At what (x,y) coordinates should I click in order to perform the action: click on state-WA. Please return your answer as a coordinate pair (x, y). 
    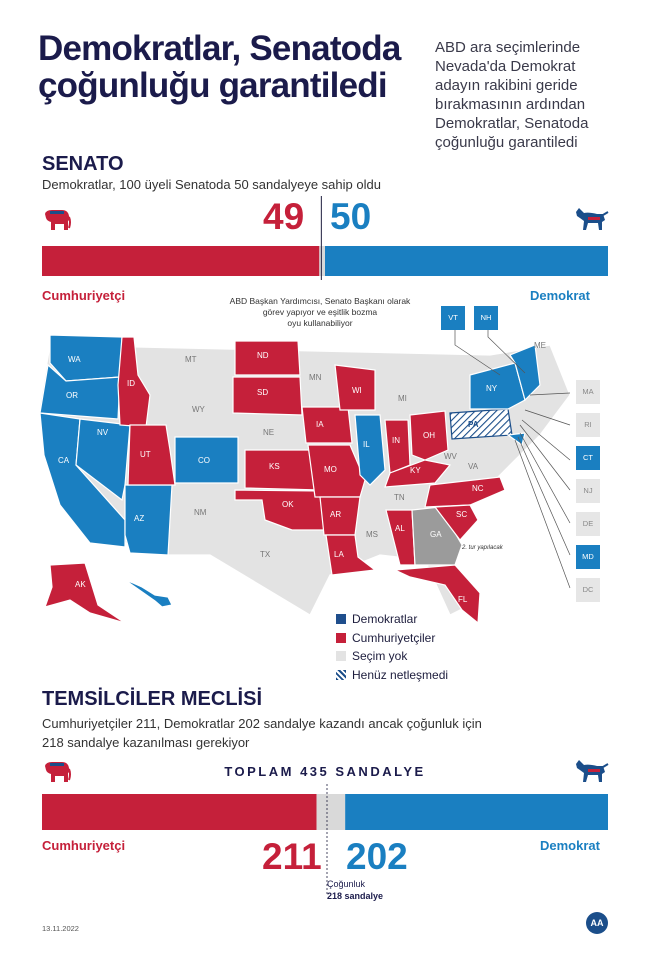
    Looking at the image, I should click on (86, 358).